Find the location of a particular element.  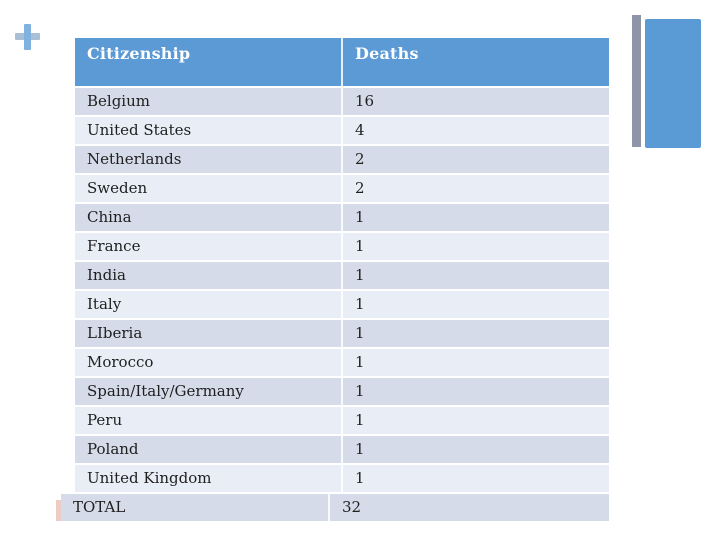

total-label: TOTAL is located at coordinates (99, 507).